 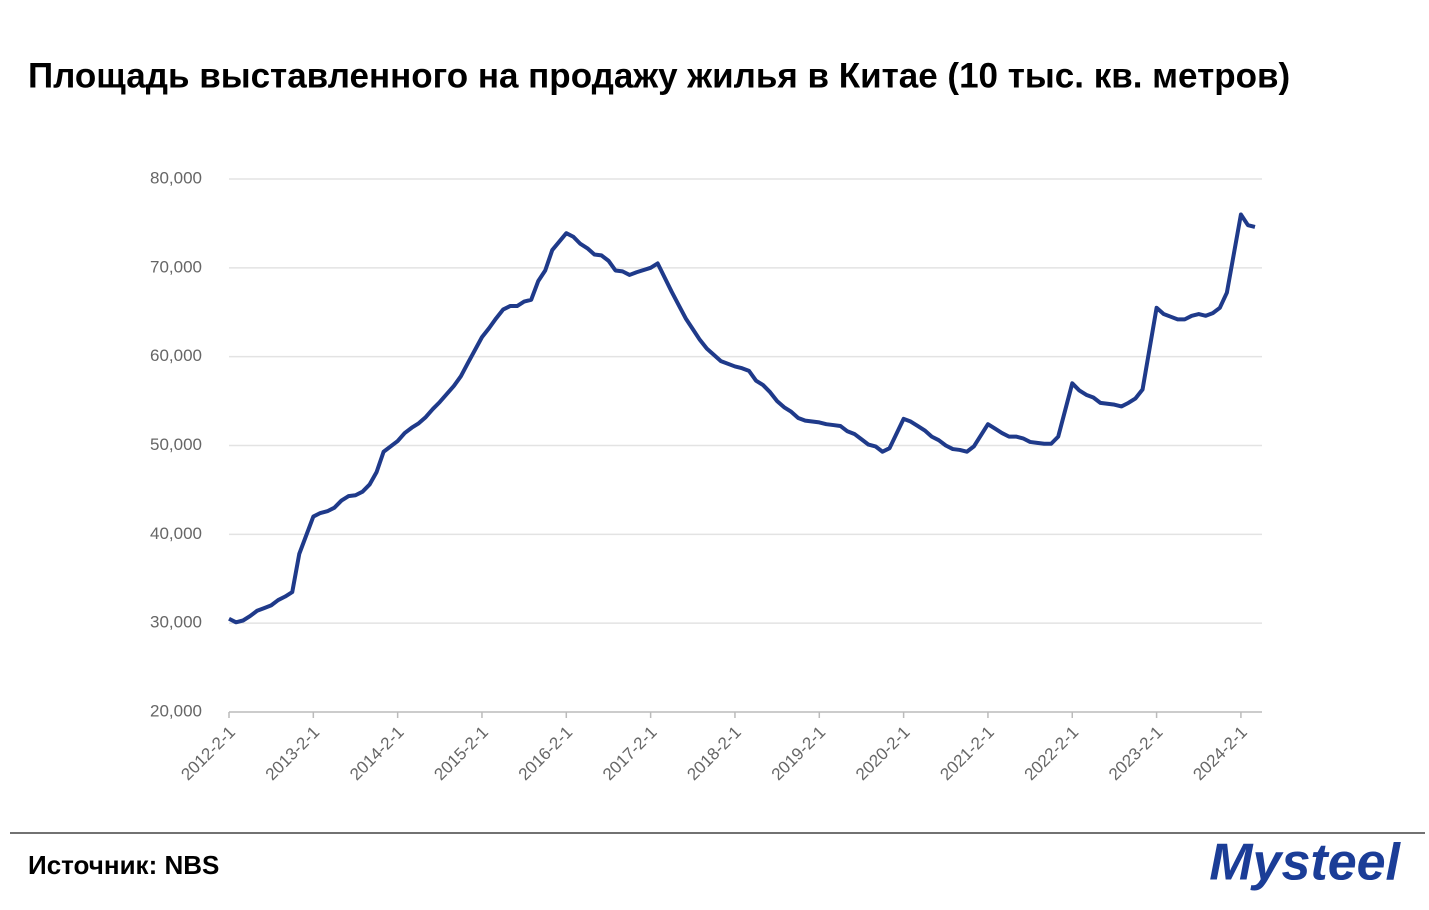 What do you see at coordinates (799, 754) in the screenshot?
I see `x-tick-label: 2019-2-1` at bounding box center [799, 754].